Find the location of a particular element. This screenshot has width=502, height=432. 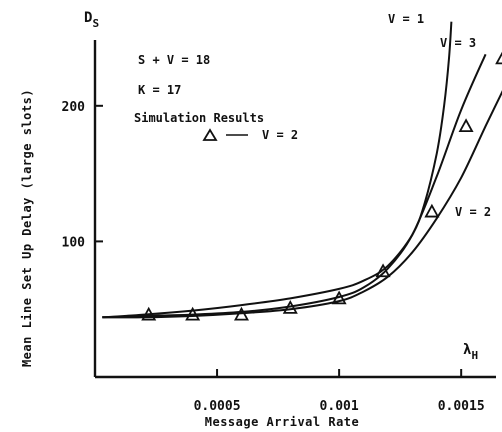

x-tick-label-1: 0.001 is located at coordinates (339, 406).